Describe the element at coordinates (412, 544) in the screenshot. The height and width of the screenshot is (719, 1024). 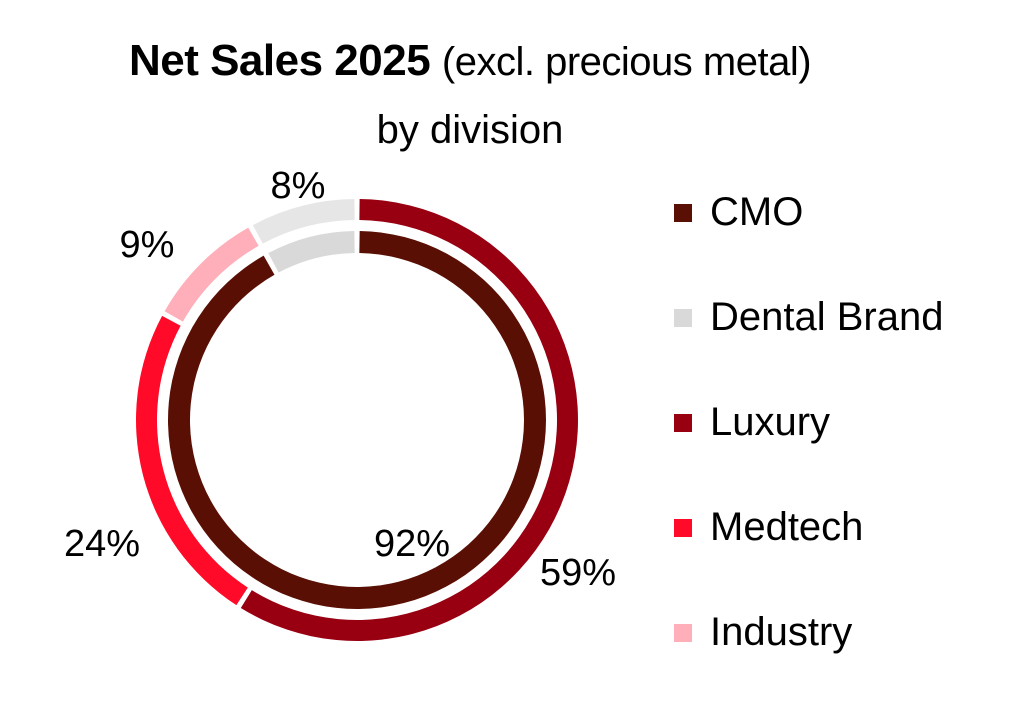
I see `data-label-inner-cmo: 92%` at that location.